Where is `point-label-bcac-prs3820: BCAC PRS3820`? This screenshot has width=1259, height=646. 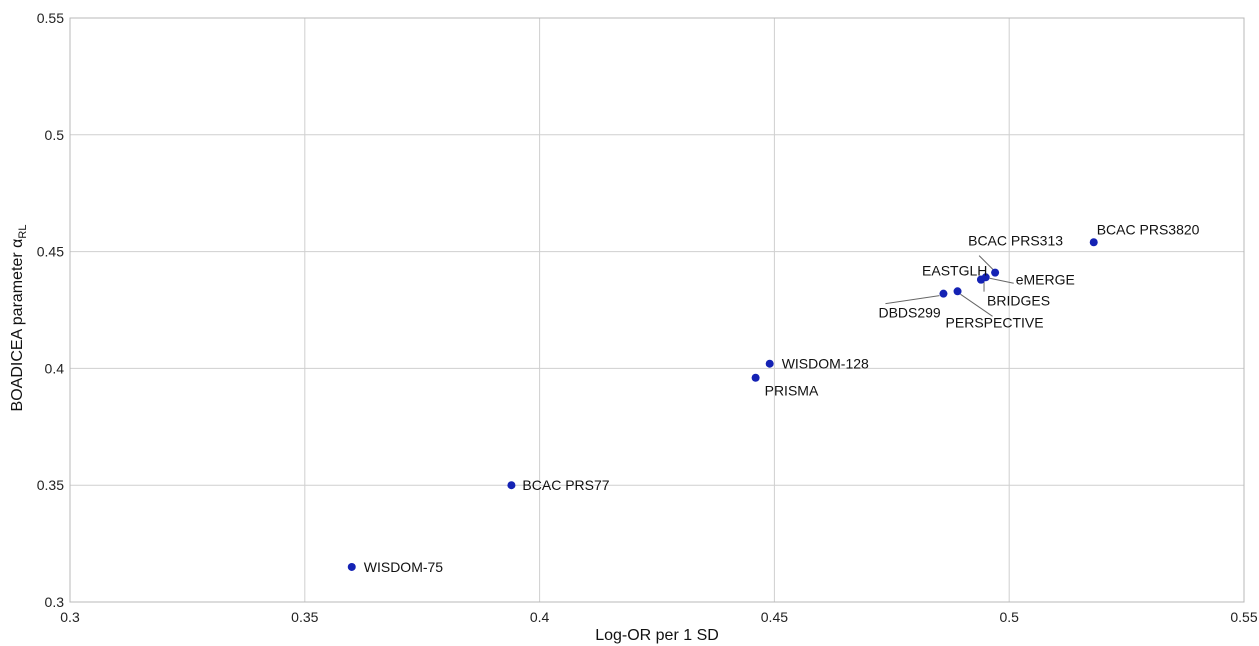
point-label-bcac-prs3820: BCAC PRS3820 is located at coordinates (1148, 229).